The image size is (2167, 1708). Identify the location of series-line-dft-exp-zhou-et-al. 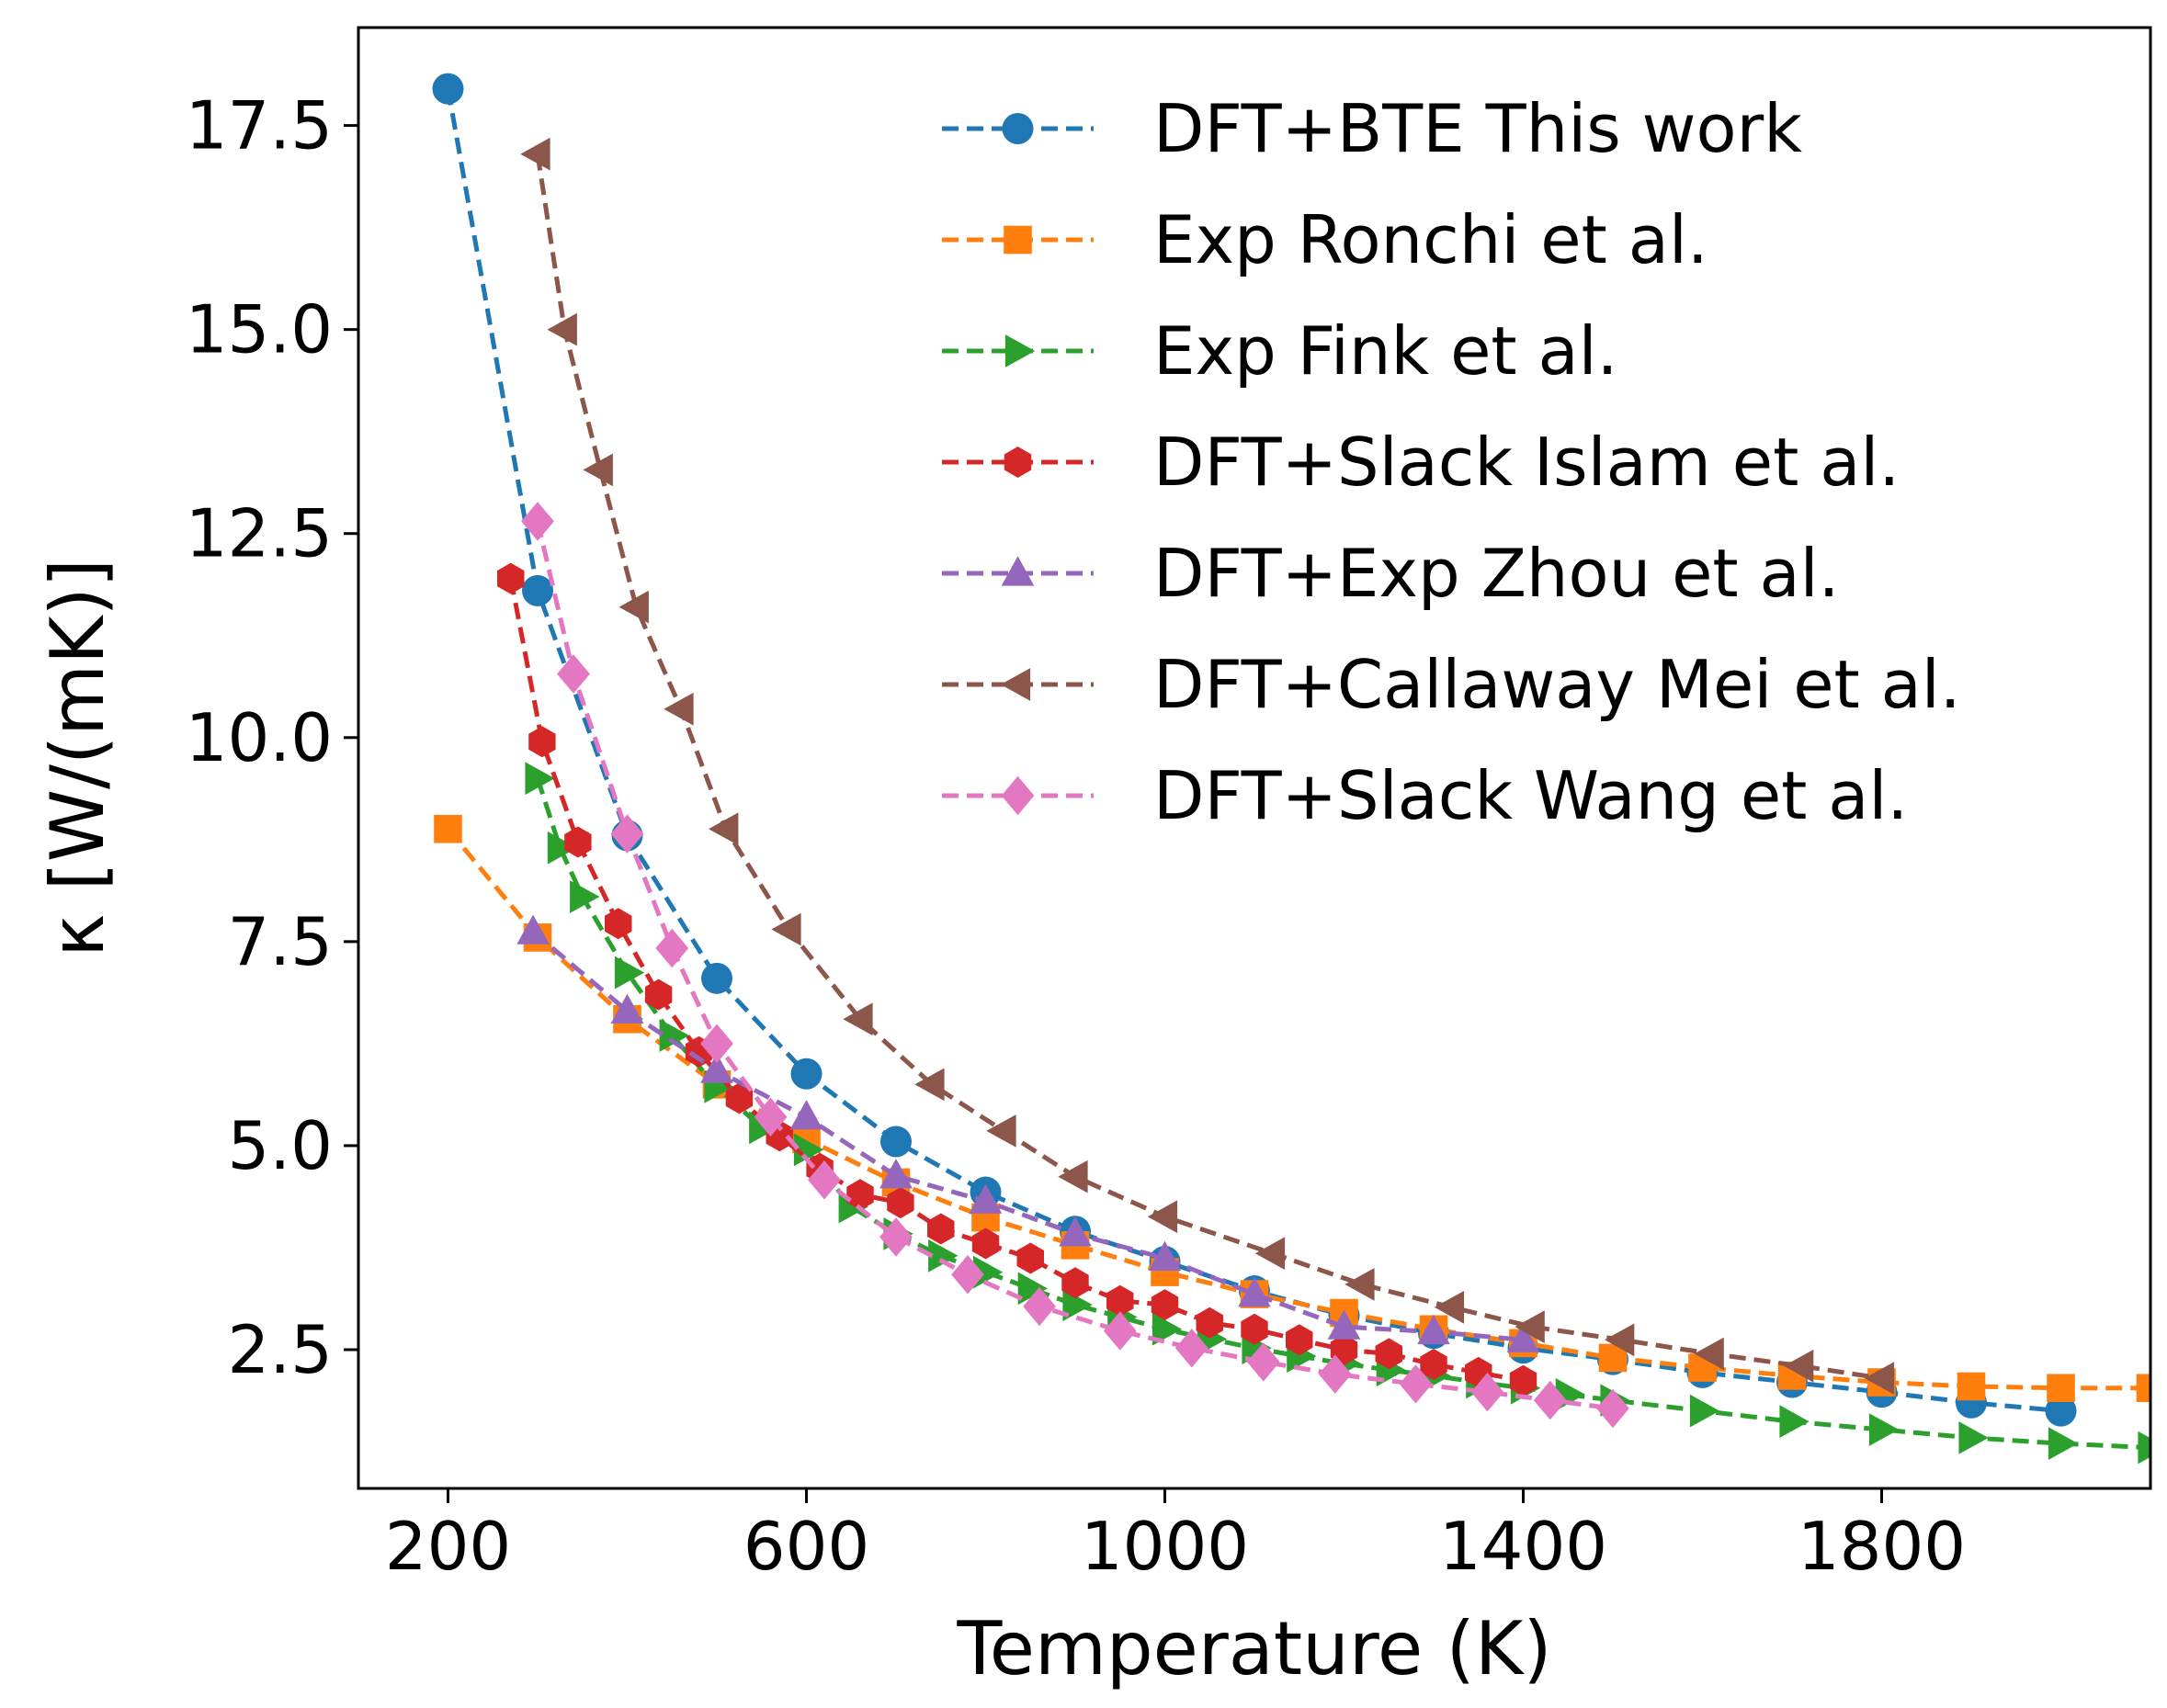
(1027, 1136).